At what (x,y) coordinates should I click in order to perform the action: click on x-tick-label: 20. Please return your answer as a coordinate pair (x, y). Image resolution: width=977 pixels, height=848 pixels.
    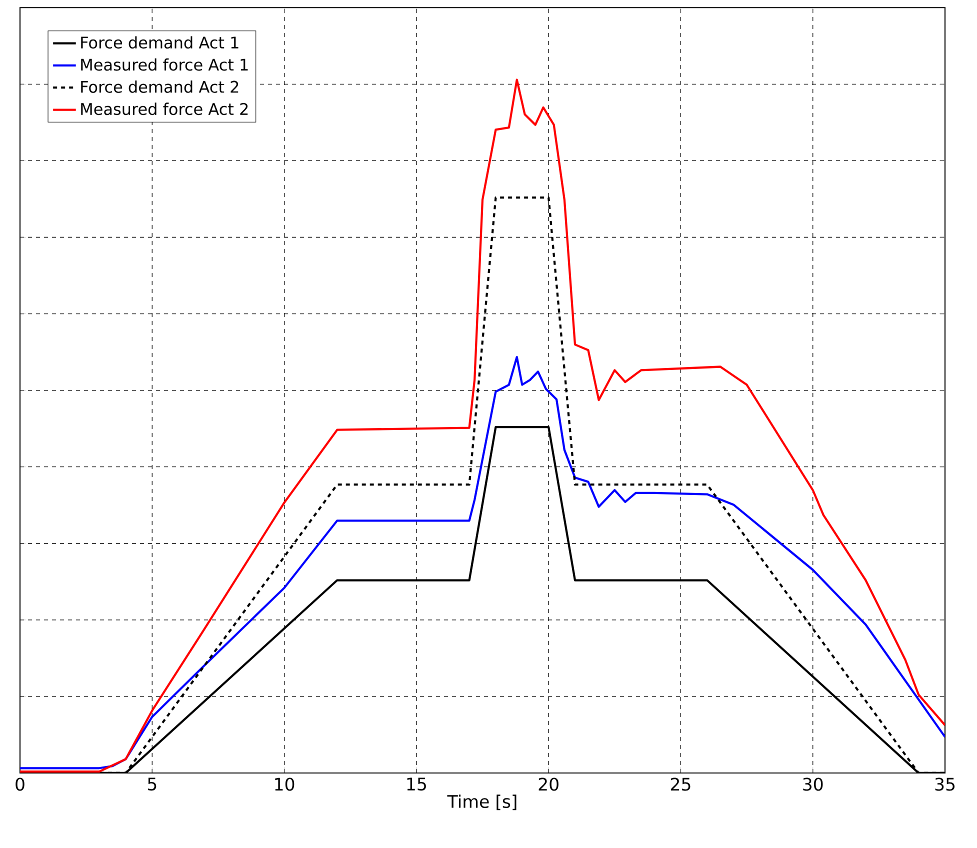
    Looking at the image, I should click on (548, 784).